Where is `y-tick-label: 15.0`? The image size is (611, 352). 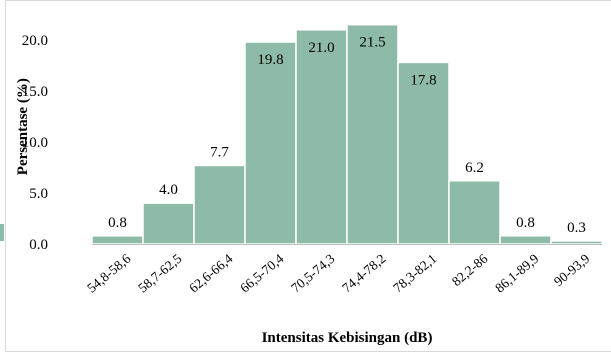 y-tick-label: 15.0 is located at coordinates (35, 92).